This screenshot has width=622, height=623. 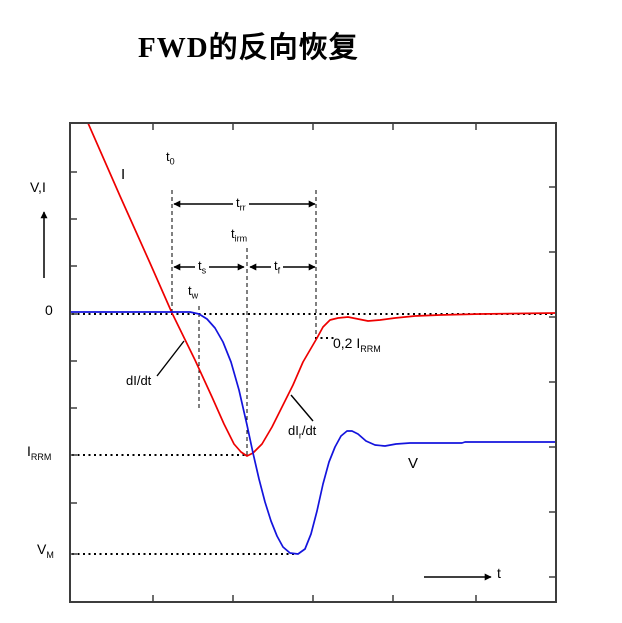 I want to click on current-curve-label: I, so click(x=123, y=174).